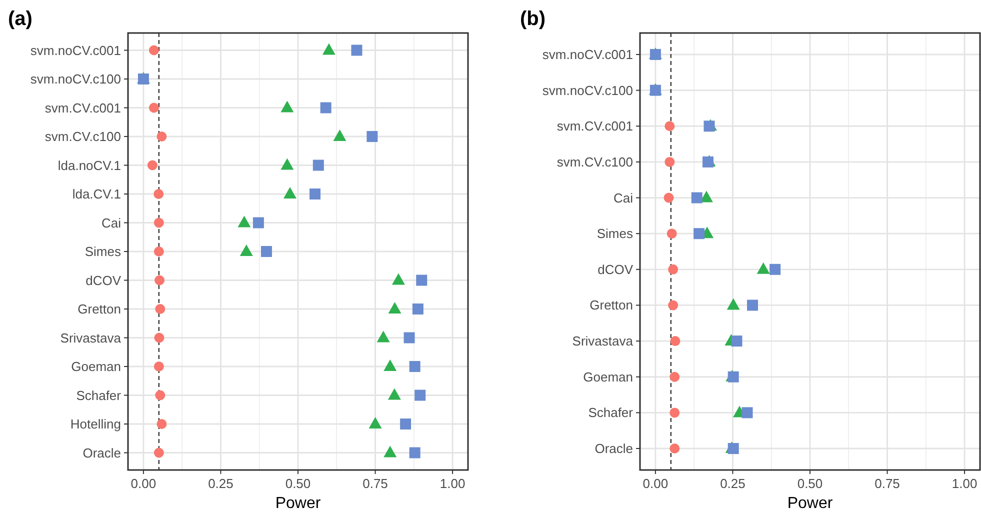 The height and width of the screenshot is (519, 981). I want to click on y-tick-label: lda.noCV.1, so click(89, 165).